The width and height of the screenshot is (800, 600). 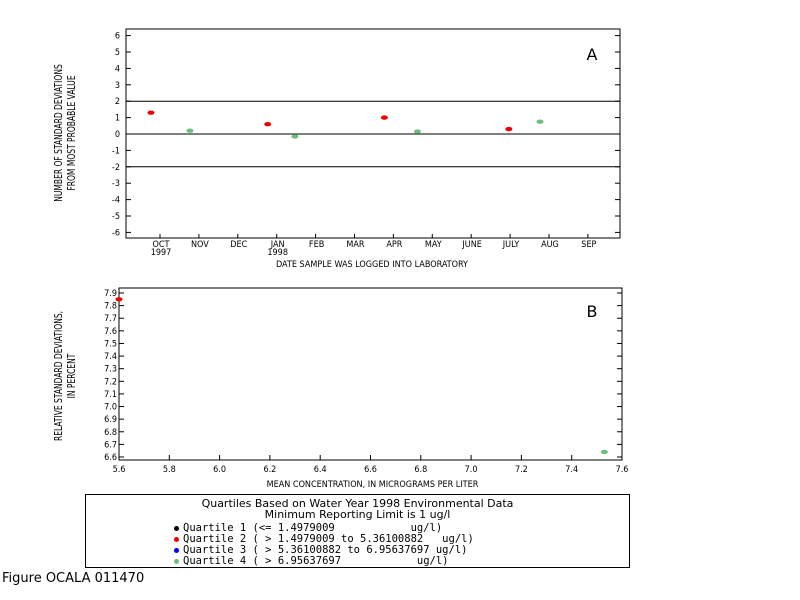 What do you see at coordinates (592, 311) in the screenshot?
I see `panel-b-label: B` at bounding box center [592, 311].